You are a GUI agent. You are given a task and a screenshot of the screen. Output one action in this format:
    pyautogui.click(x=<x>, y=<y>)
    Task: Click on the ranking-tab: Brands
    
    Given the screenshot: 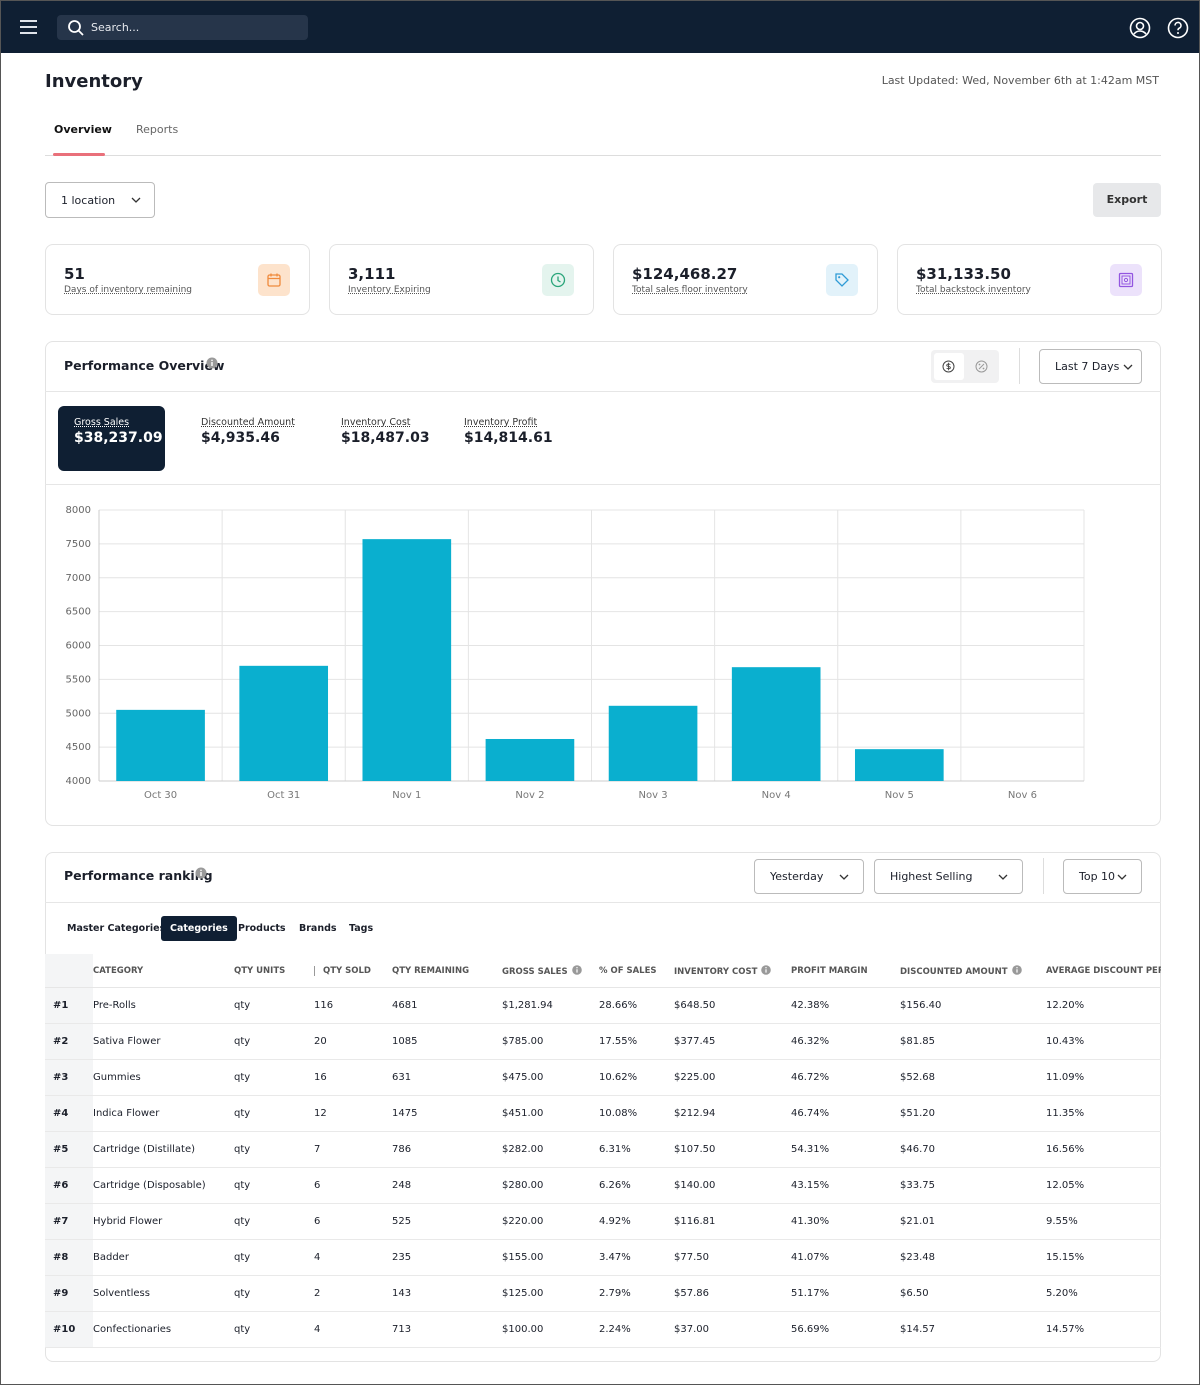 What is the action you would take?
    pyautogui.click(x=318, y=928)
    